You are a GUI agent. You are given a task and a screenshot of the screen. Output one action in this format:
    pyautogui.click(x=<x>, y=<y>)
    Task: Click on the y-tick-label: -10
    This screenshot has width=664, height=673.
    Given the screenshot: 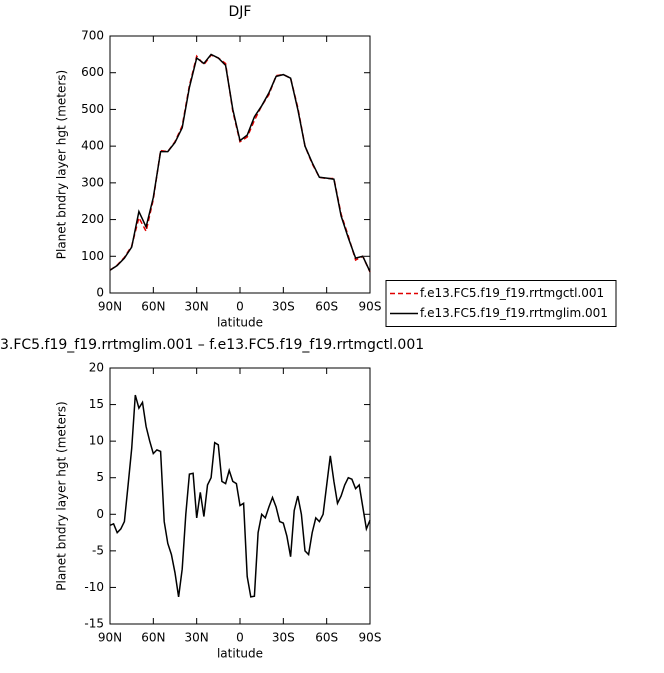 What is the action you would take?
    pyautogui.click(x=94, y=587)
    